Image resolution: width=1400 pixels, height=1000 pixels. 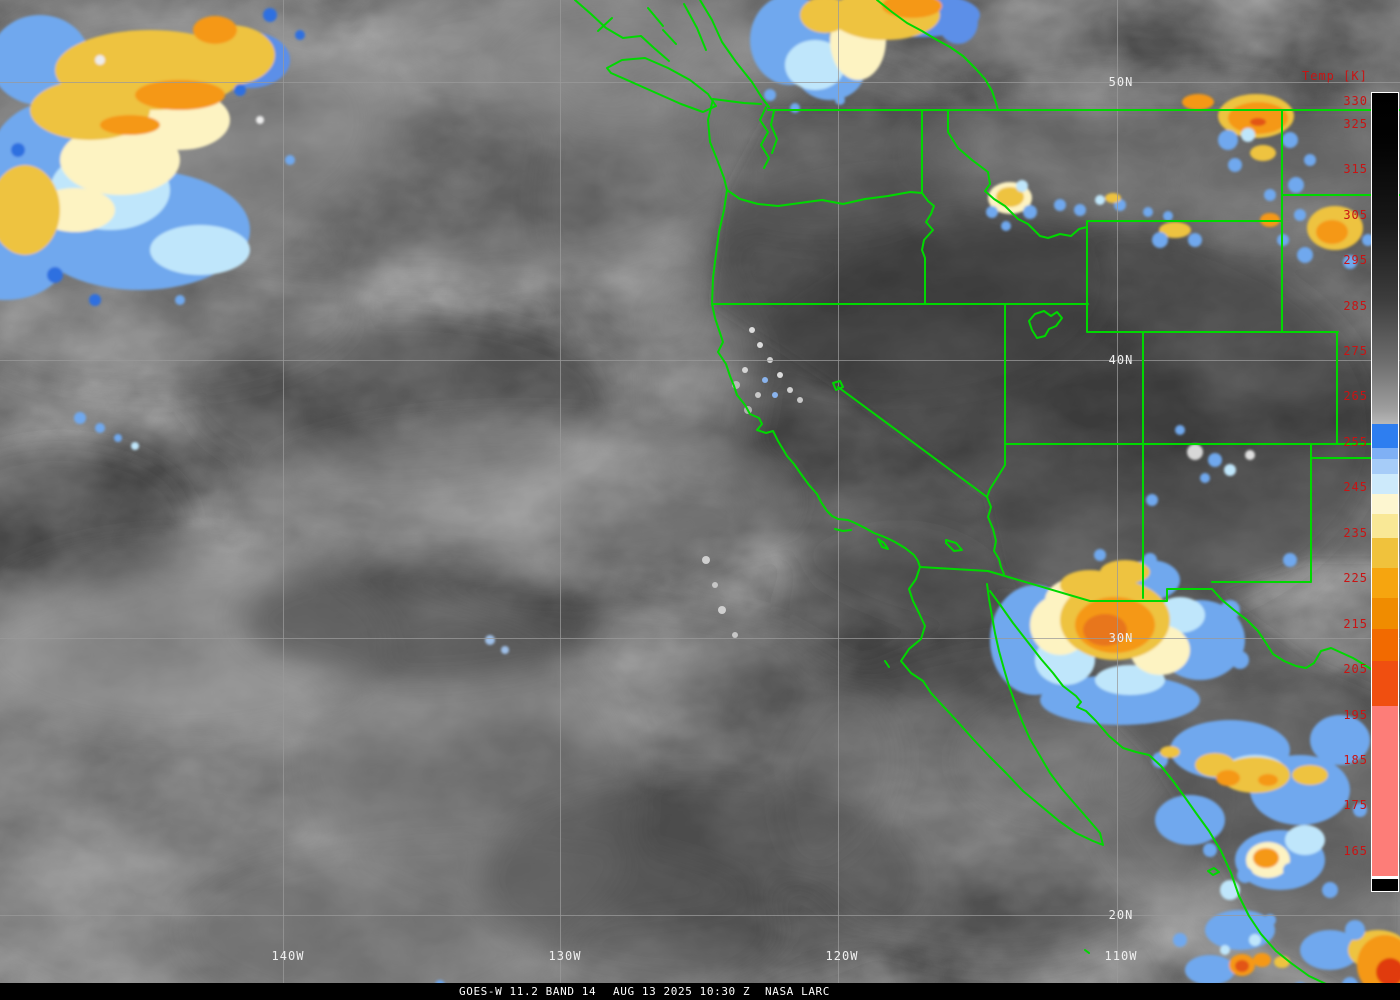 I want to click on offshore-islands, so click(x=1052, y=807).